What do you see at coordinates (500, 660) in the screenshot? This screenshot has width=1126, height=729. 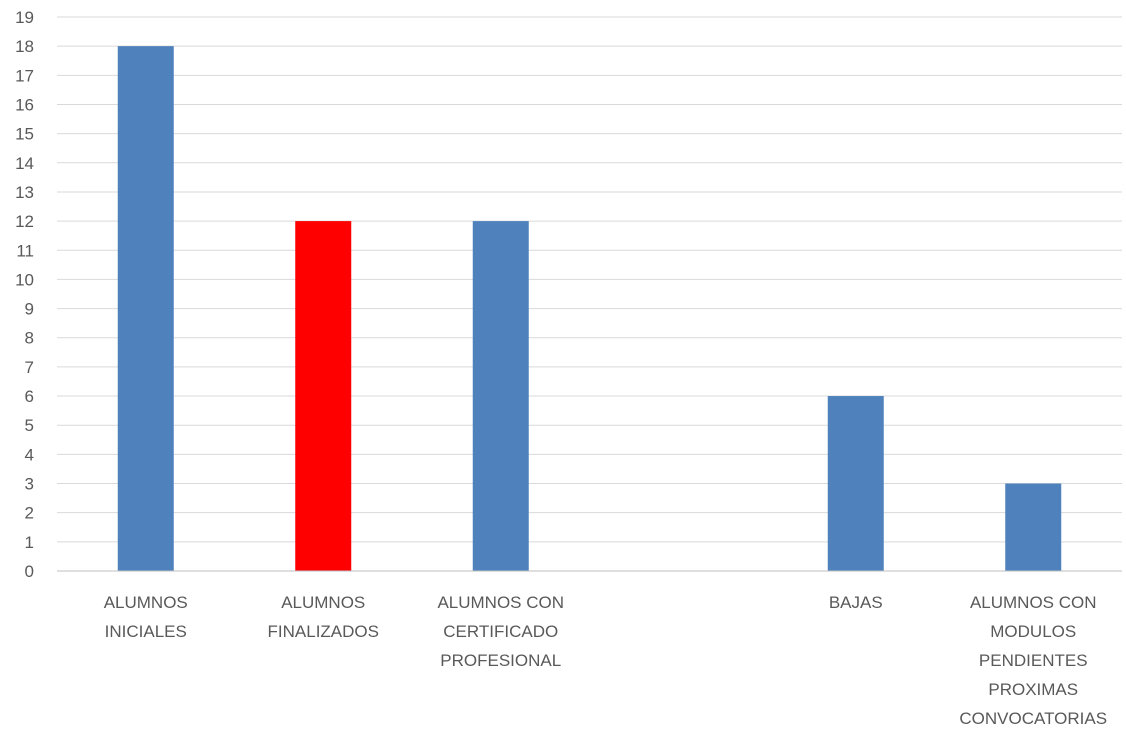 I see `x-category-label-line: PROFESIONAL` at bounding box center [500, 660].